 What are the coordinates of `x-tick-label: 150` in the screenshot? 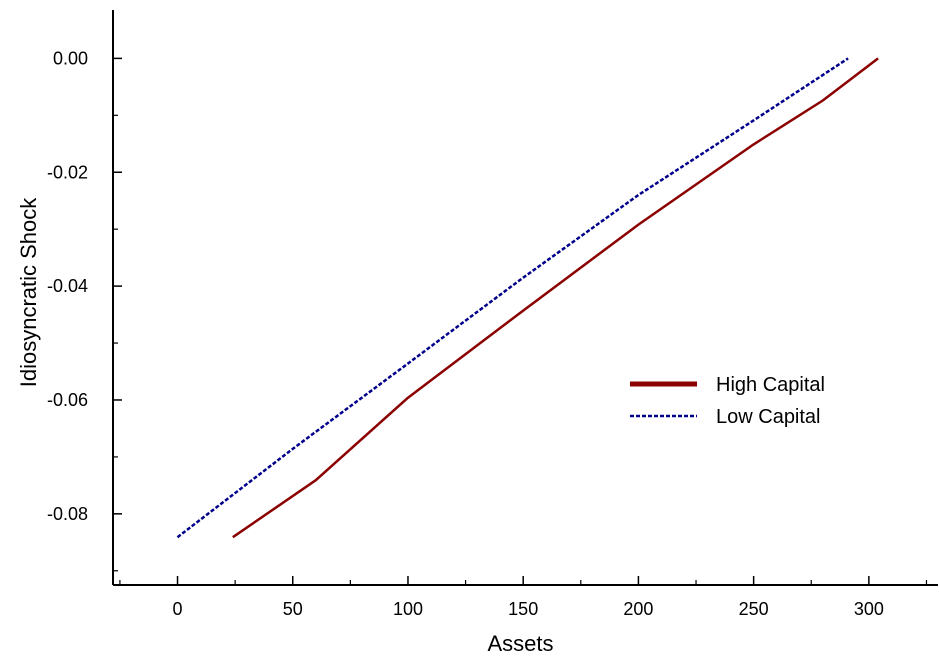 It's located at (523, 609).